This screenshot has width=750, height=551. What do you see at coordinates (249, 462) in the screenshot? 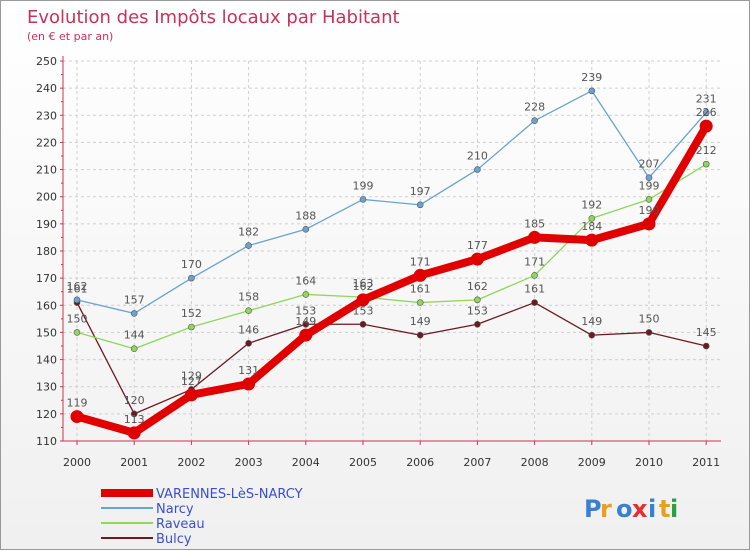
I see `x-tick-label: 2003` at bounding box center [249, 462].